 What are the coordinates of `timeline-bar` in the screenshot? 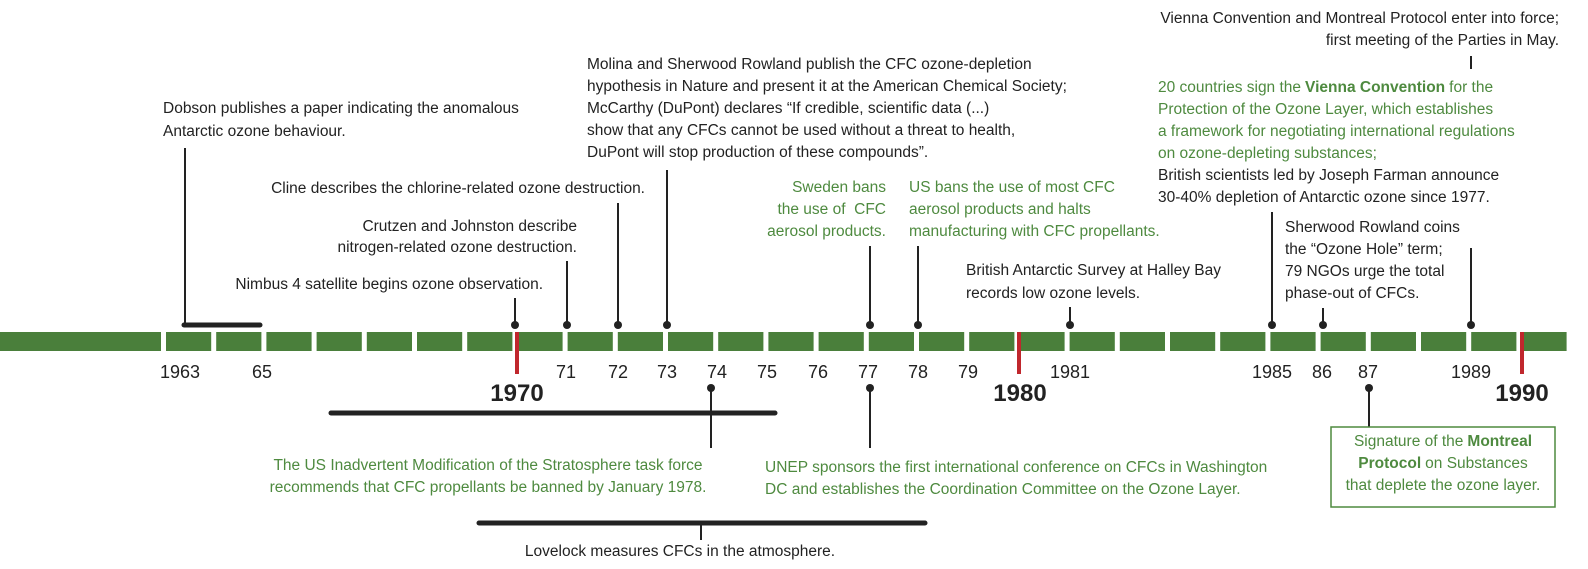 It's located at (784, 341).